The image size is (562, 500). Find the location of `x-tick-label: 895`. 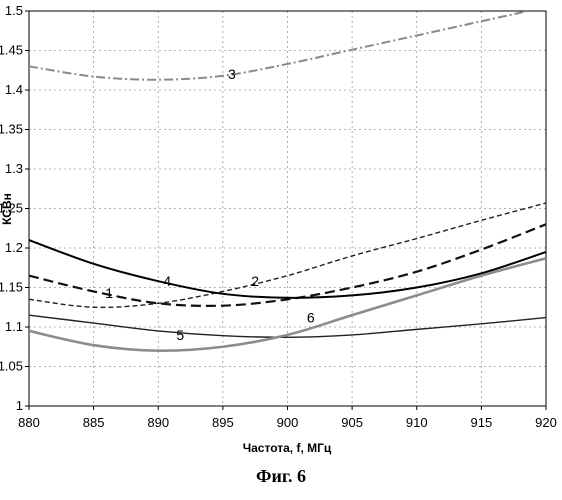

x-tick-label: 895 is located at coordinates (223, 422).